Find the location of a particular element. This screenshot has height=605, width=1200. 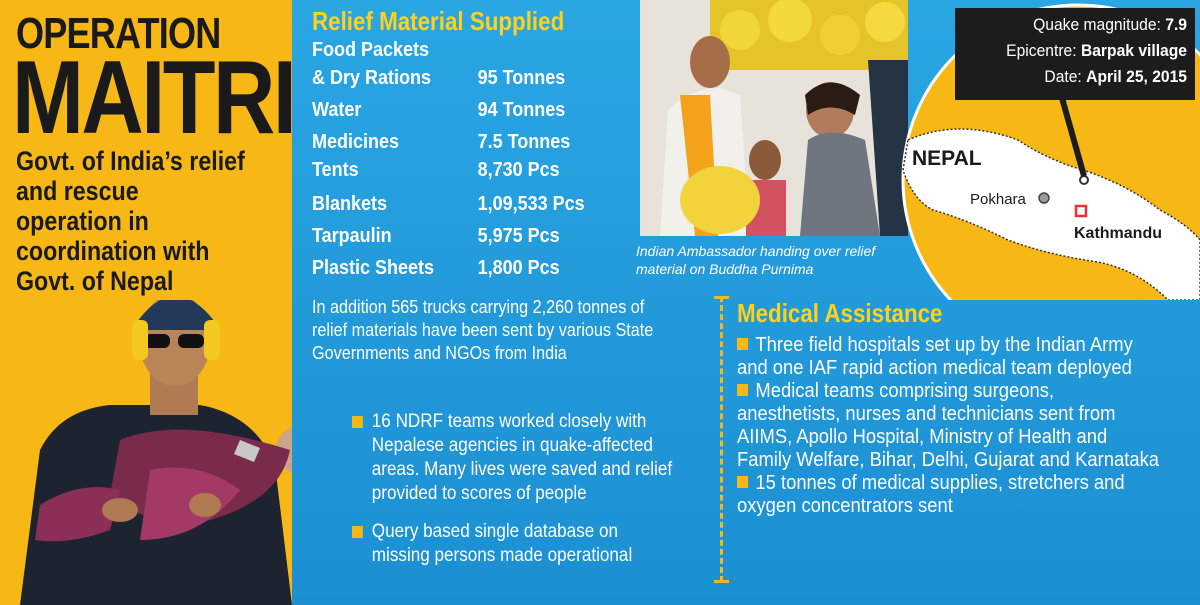

title-maitri: MAITRI is located at coordinates (152, 98).